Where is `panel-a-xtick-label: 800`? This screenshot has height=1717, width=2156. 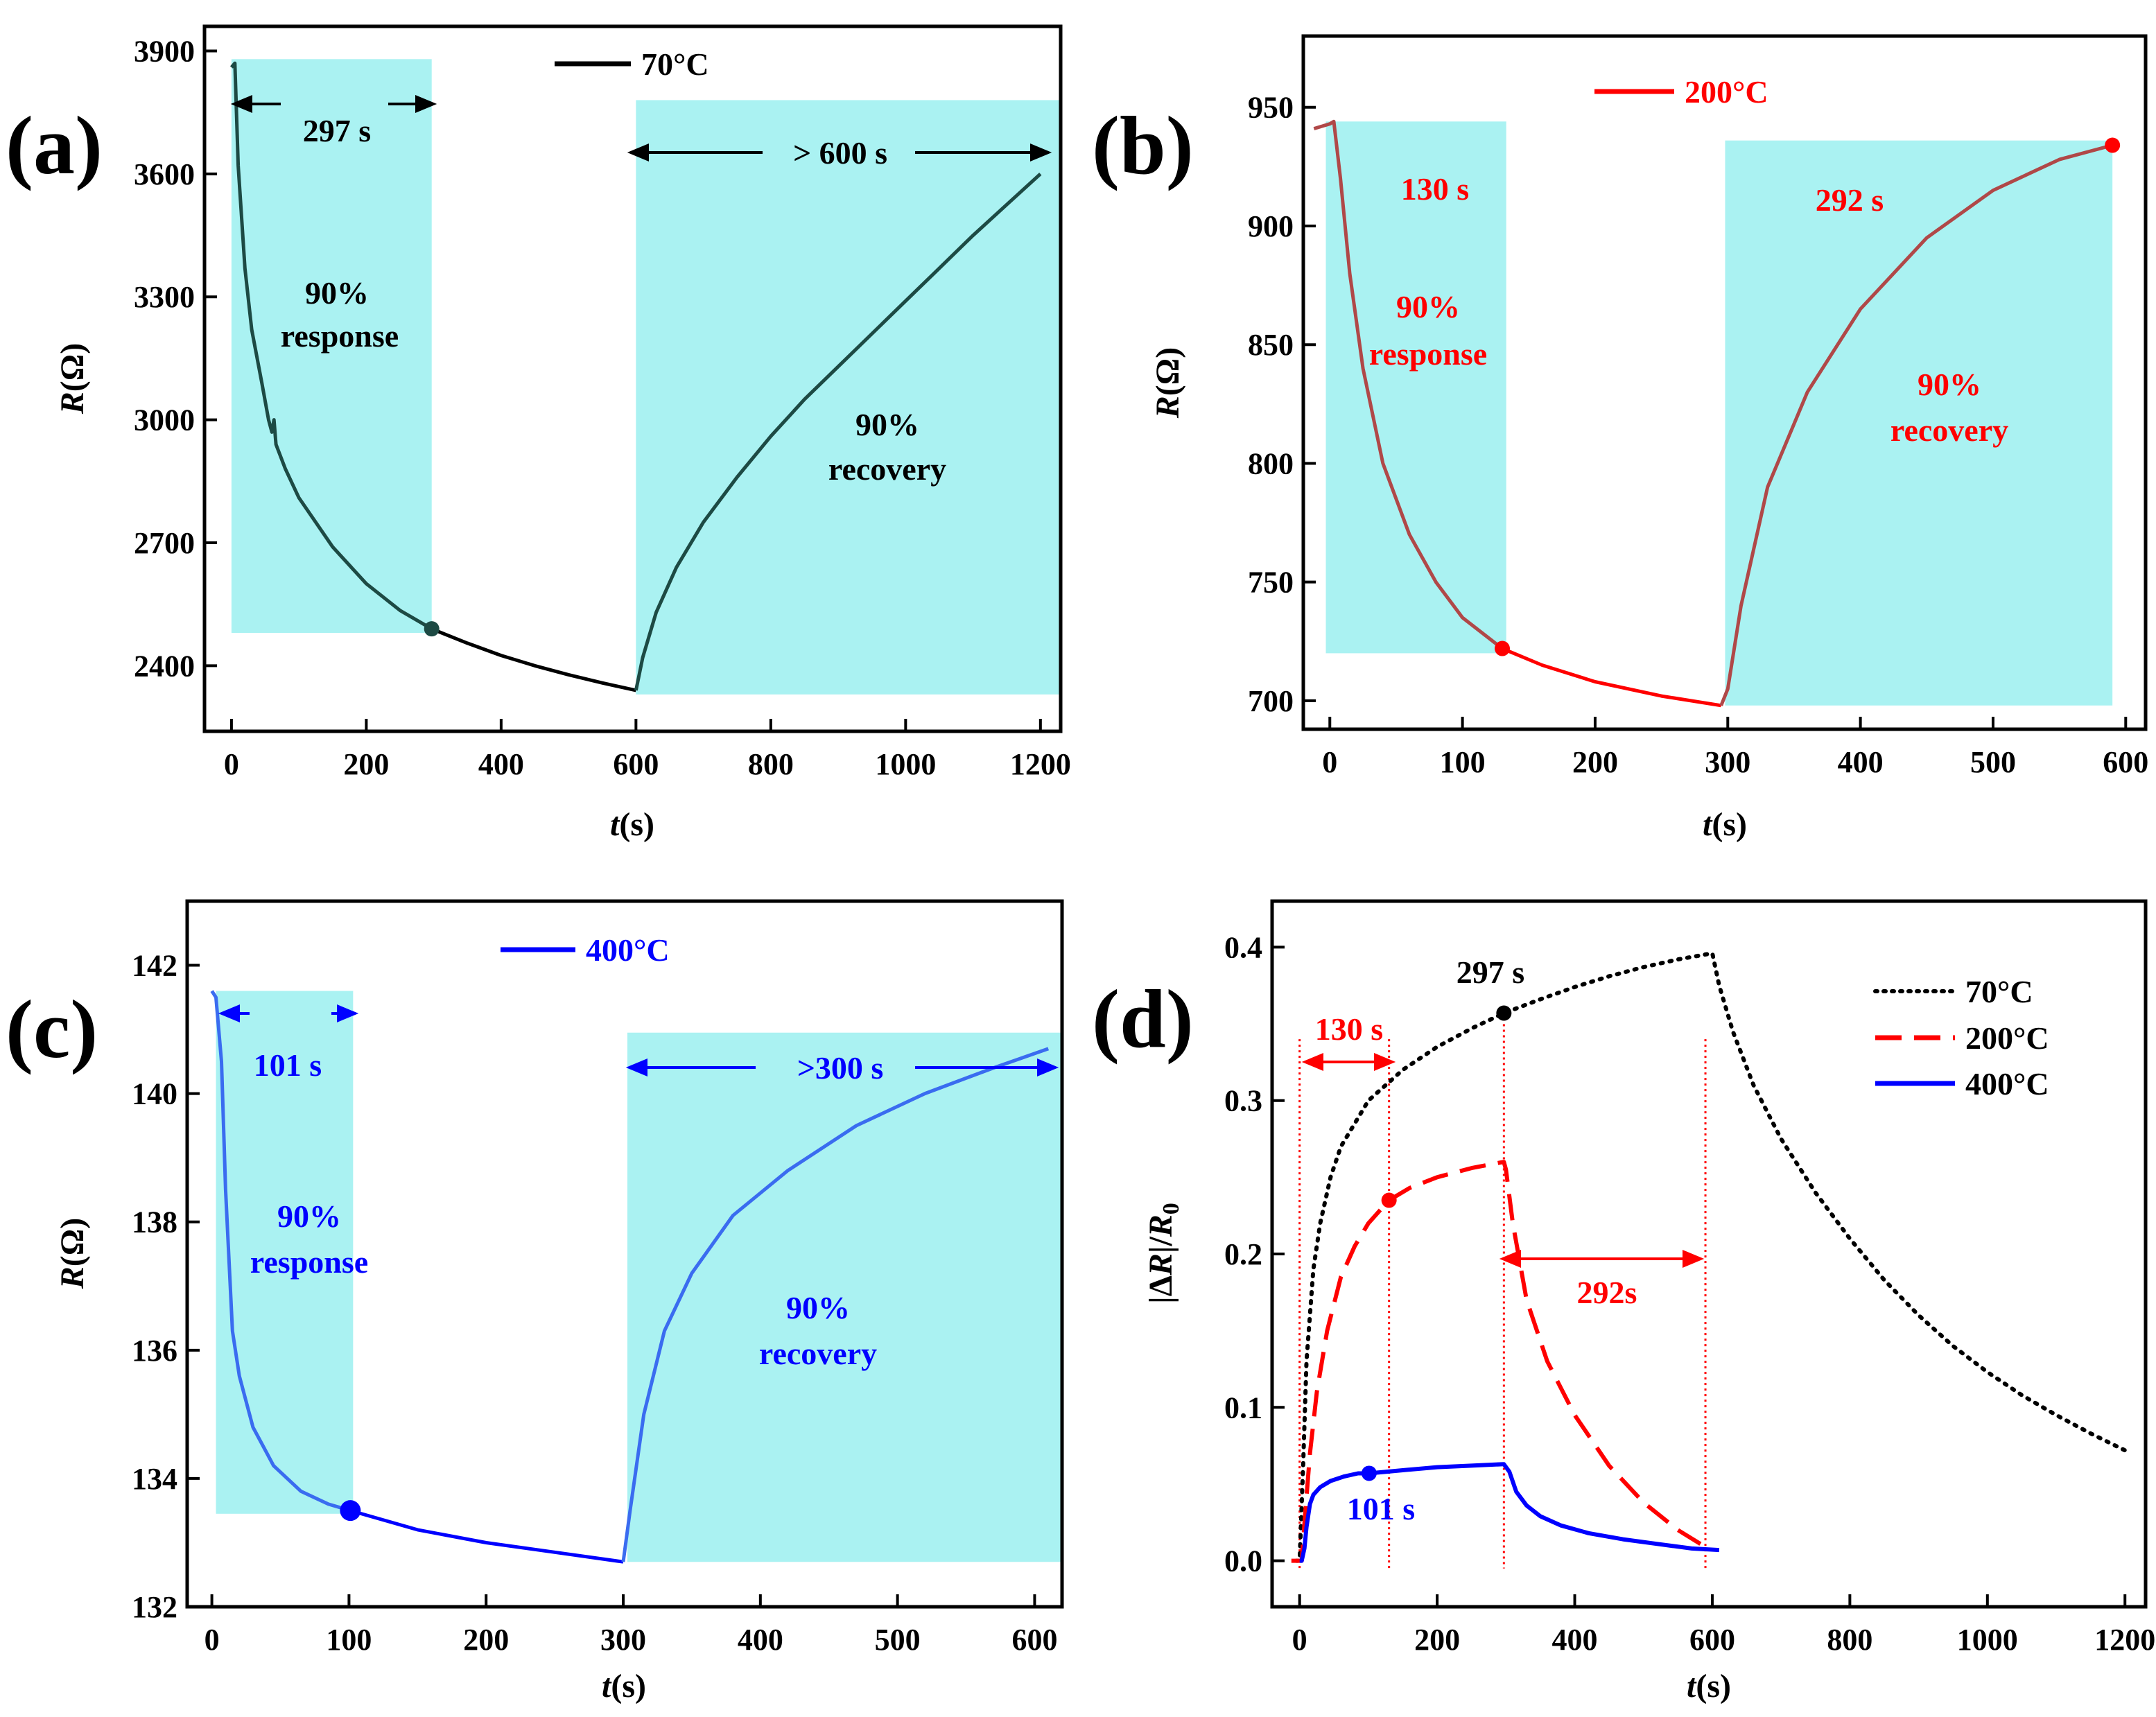 panel-a-xtick-label: 800 is located at coordinates (771, 764).